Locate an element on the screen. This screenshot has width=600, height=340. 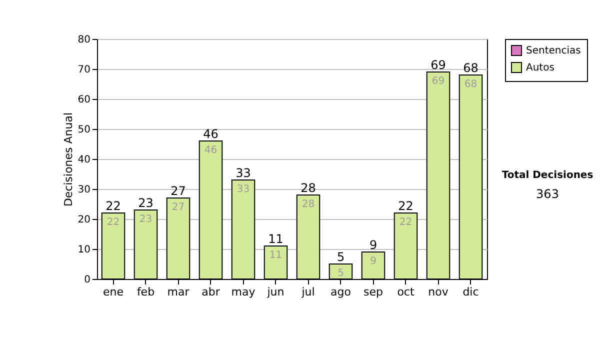
y-axis-title: Decisiones Anual is located at coordinates (68, 159).